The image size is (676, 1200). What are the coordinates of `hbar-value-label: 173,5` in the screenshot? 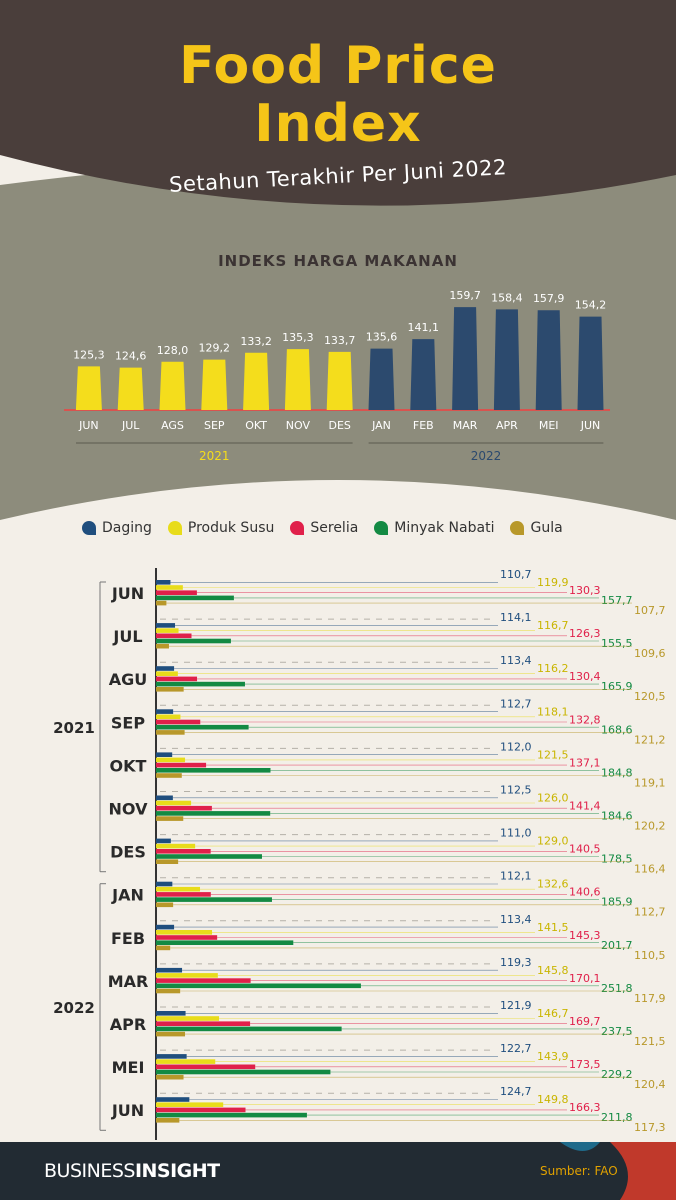 It's located at (585, 1064).